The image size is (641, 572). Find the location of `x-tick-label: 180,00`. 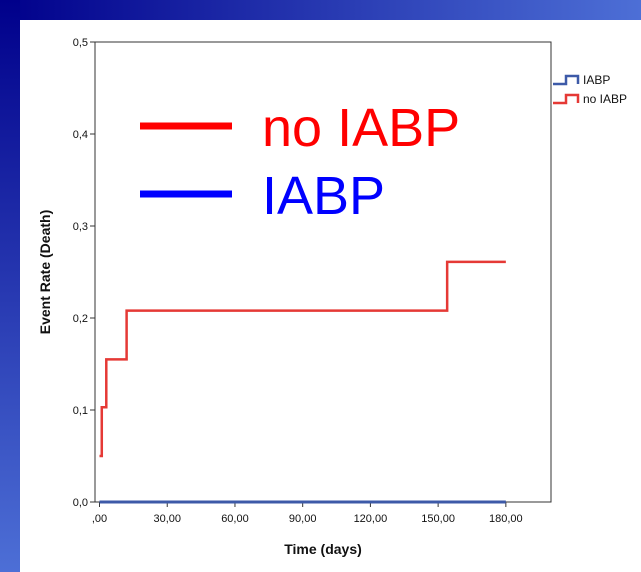

x-tick-label: 180,00 is located at coordinates (506, 519).